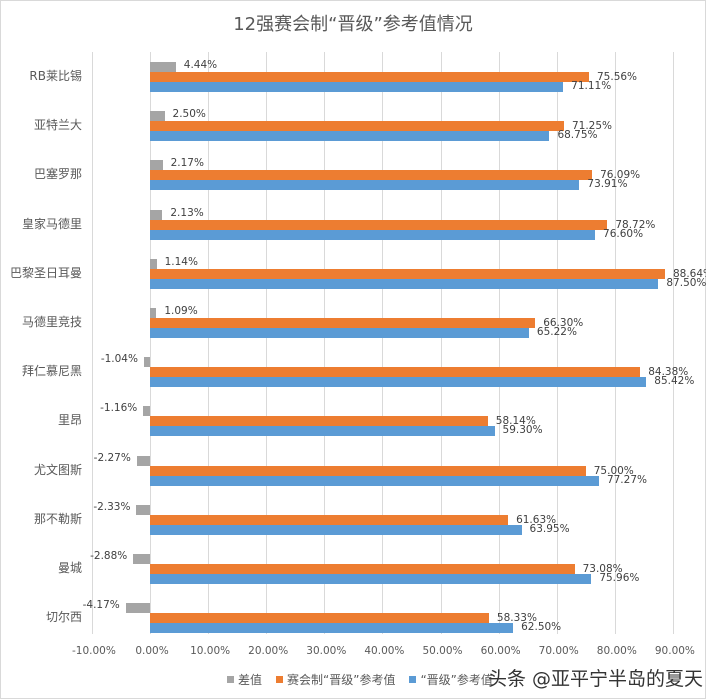 This screenshot has height=699, width=706. I want to click on legend-item-tournament: 赛会制“晋级”参考值, so click(335, 679).